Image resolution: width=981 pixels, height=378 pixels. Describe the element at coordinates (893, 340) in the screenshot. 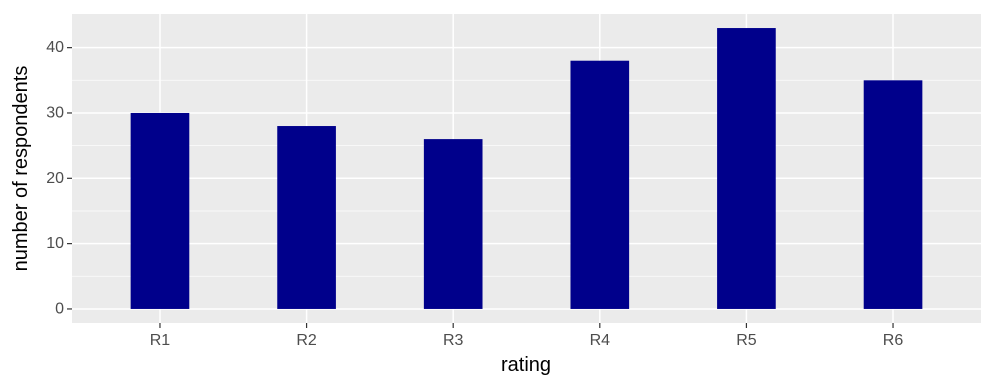

I see `x-tick-label: R6` at that location.